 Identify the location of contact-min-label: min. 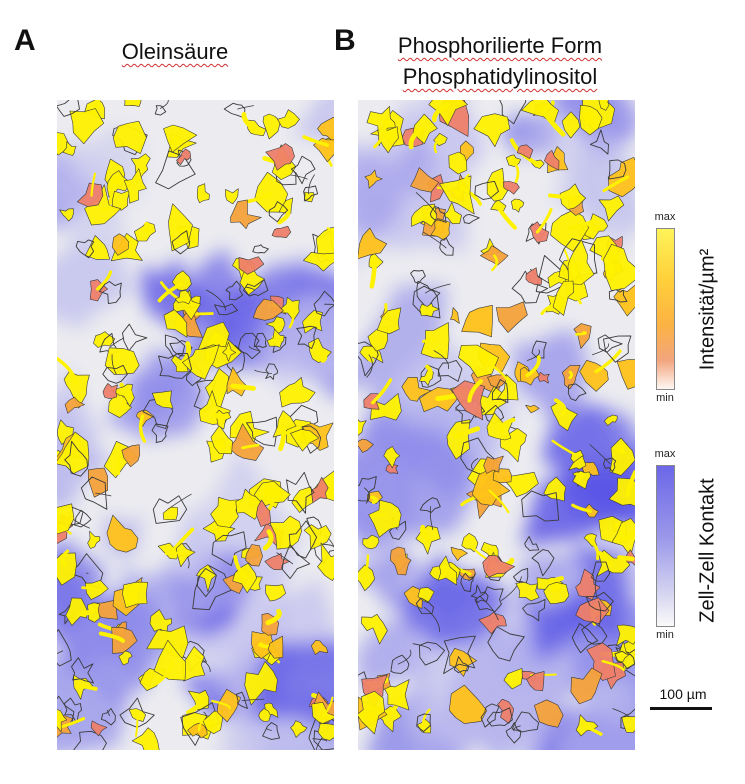
(665, 635).